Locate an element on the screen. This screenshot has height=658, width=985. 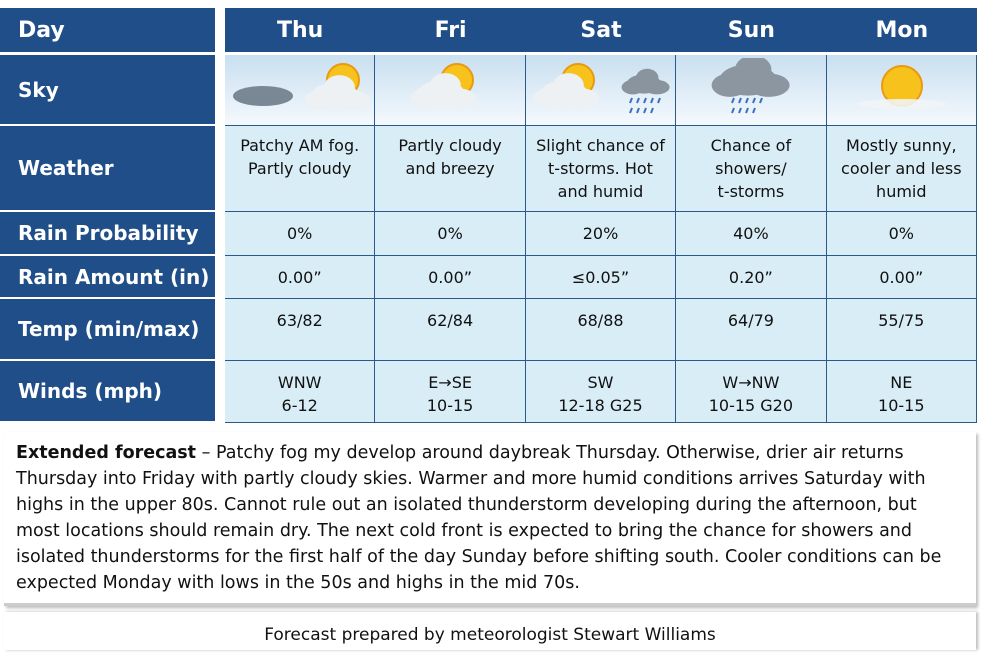
cell-text: showers/ is located at coordinates (751, 168).